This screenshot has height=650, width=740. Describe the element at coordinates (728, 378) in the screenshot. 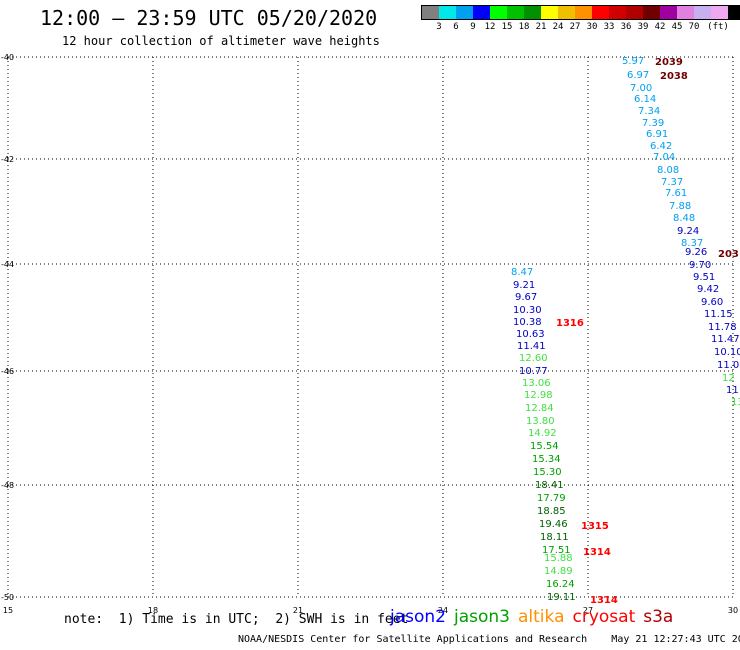

I see `wave-height-value: 12` at that location.